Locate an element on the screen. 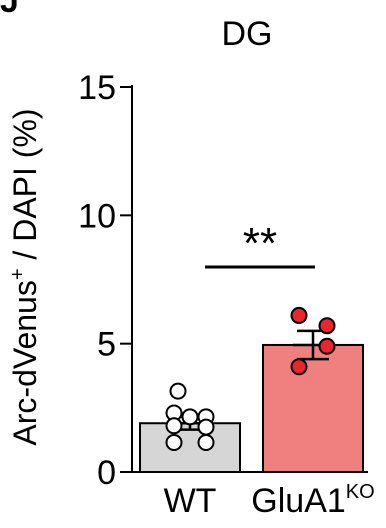  x-tick-label-main: WT is located at coordinates (190, 501).